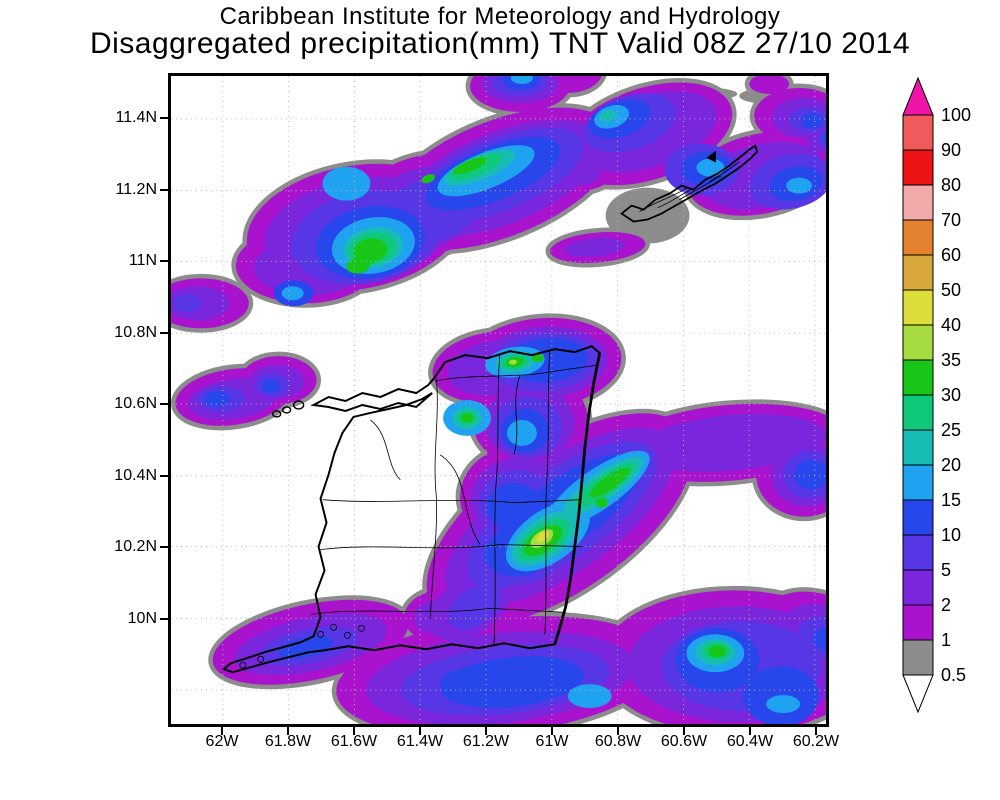 The width and height of the screenshot is (1000, 800). What do you see at coordinates (946, 605) in the screenshot?
I see `colorbar-label: 2` at bounding box center [946, 605].